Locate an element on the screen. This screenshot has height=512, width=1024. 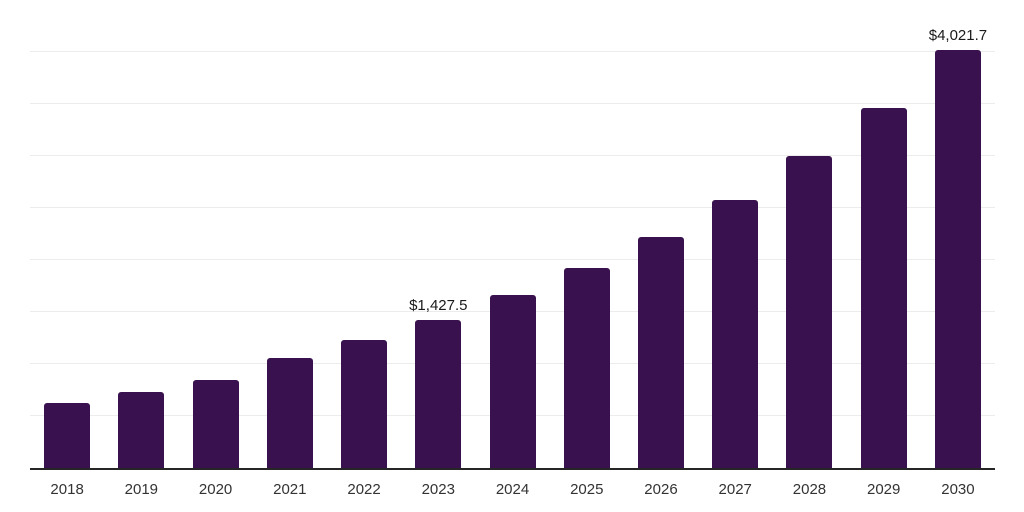
bar-2024 is located at coordinates (512, 381).